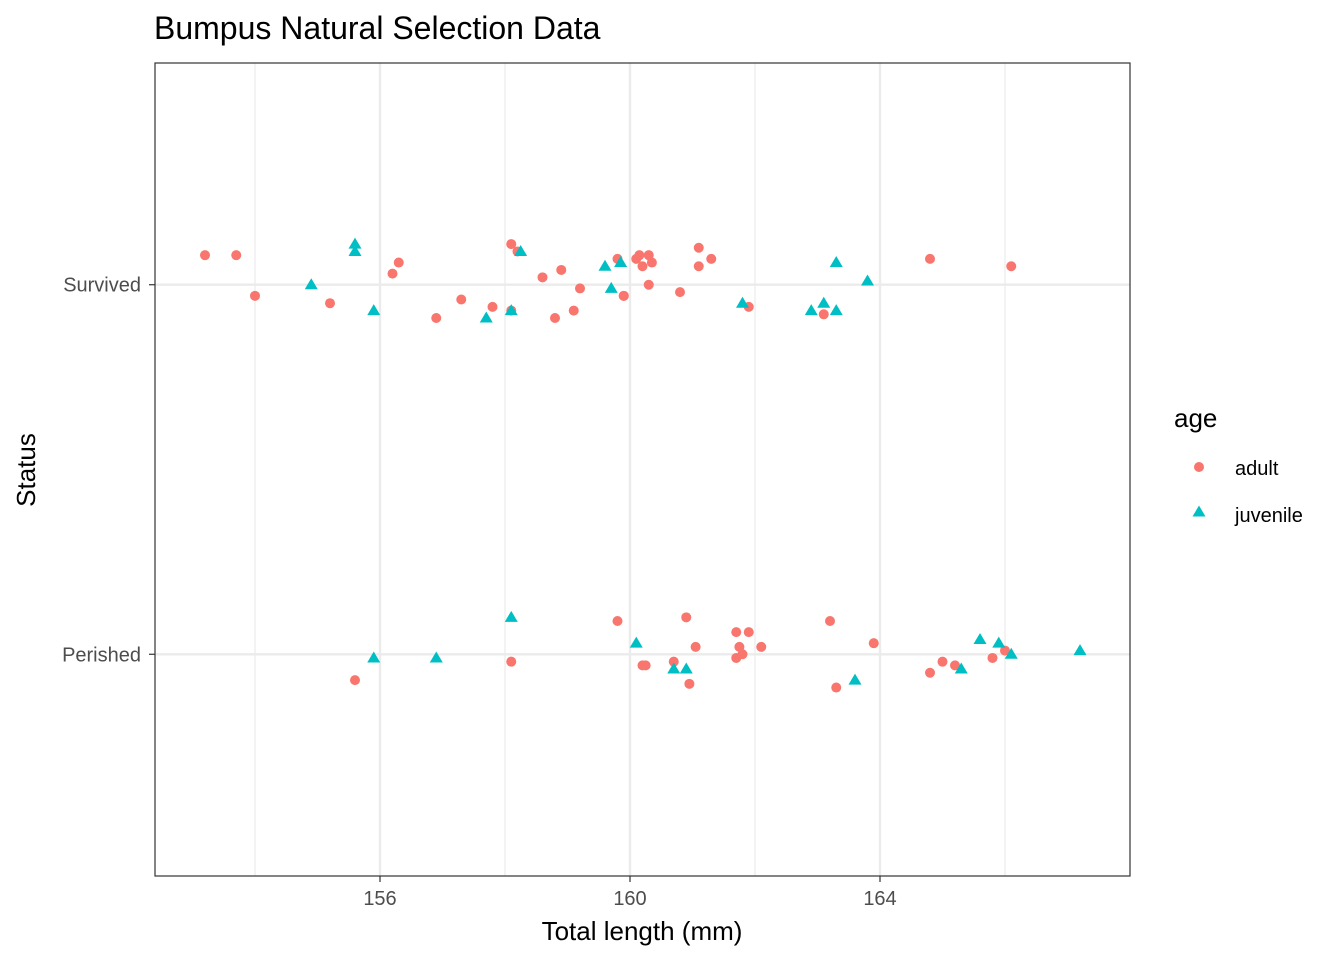 The image size is (1344, 960). Describe the element at coordinates (379, 899) in the screenshot. I see `x-tick-label: 156` at that location.